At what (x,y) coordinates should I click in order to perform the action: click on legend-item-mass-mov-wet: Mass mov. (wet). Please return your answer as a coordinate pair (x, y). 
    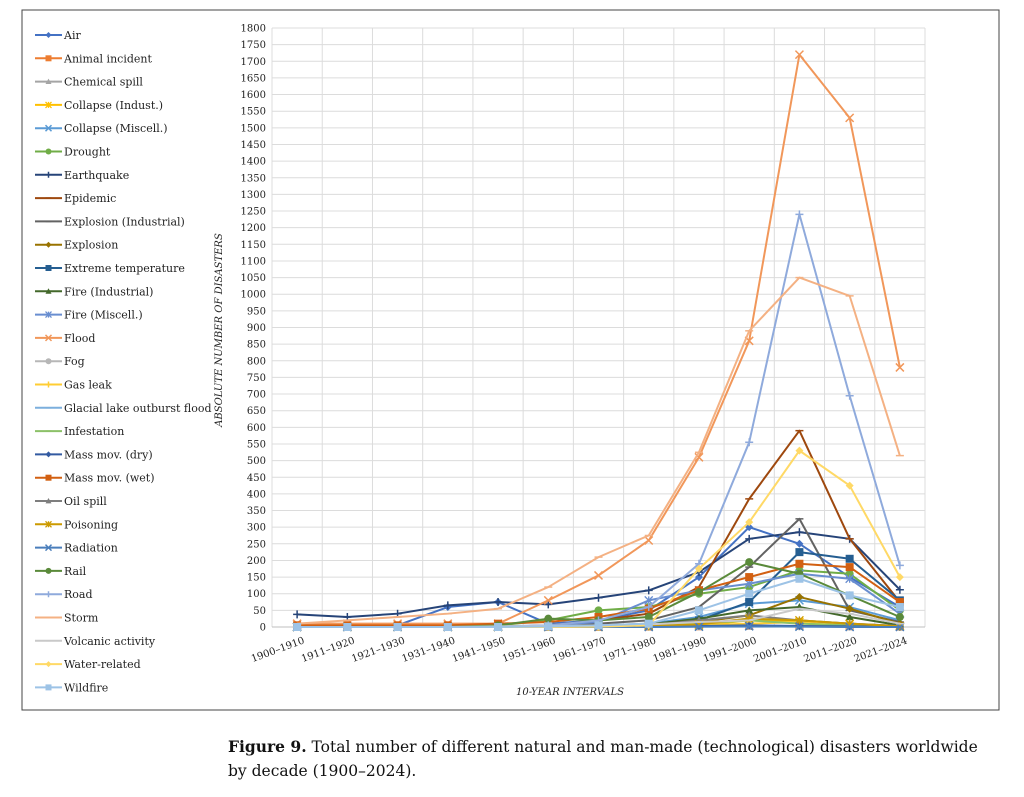
    Looking at the image, I should click on (95, 478).